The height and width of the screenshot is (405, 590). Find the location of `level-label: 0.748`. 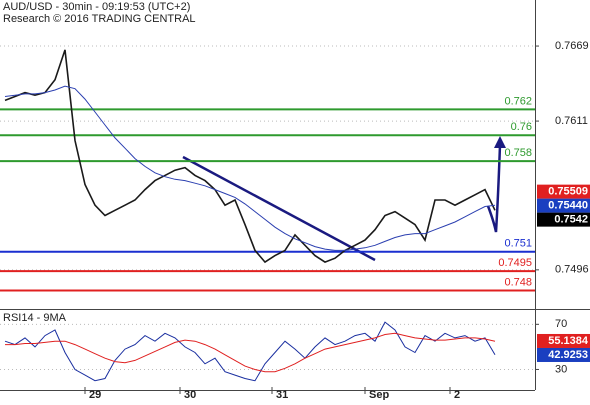

level-label: 0.748 is located at coordinates (518, 282).